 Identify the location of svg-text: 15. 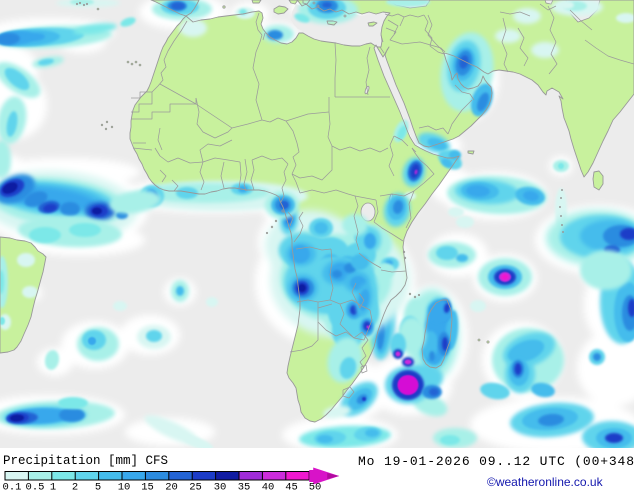
(147, 486).